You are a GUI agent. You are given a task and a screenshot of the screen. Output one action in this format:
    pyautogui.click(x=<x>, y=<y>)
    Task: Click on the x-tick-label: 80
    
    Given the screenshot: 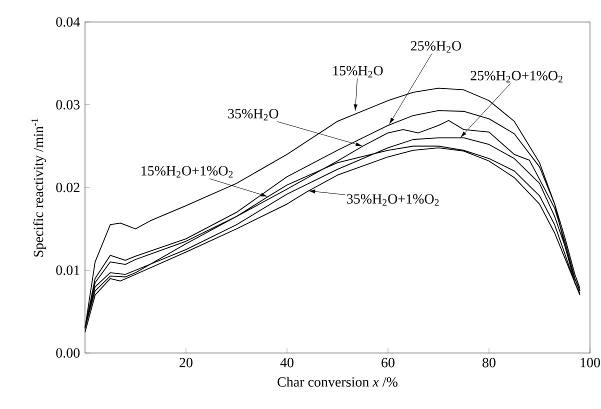 What is the action you would take?
    pyautogui.click(x=489, y=363)
    